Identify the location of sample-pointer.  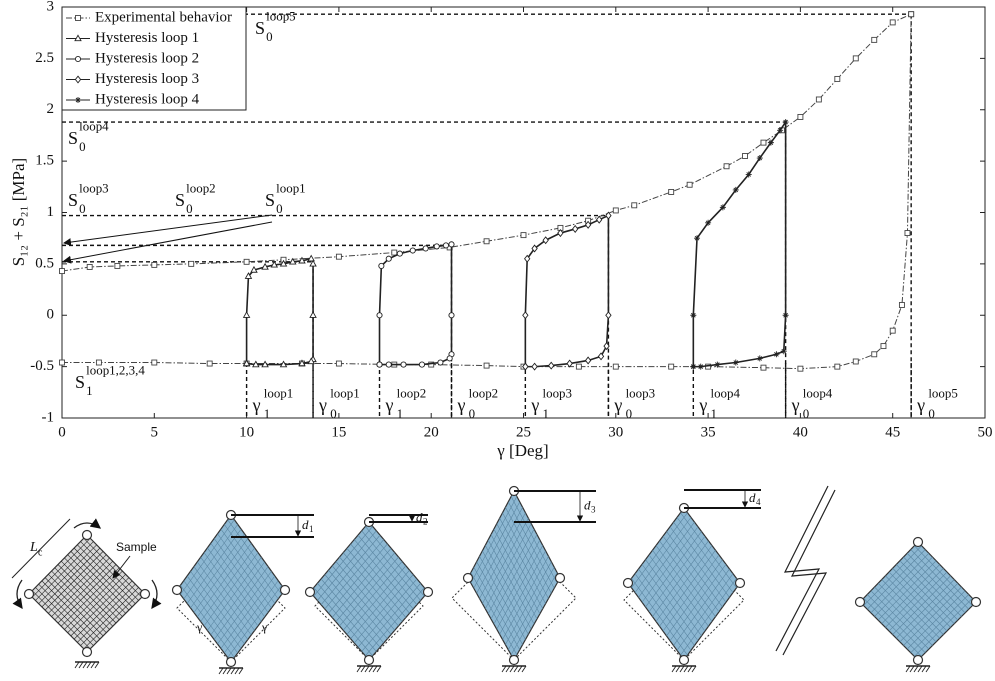
(121, 567).